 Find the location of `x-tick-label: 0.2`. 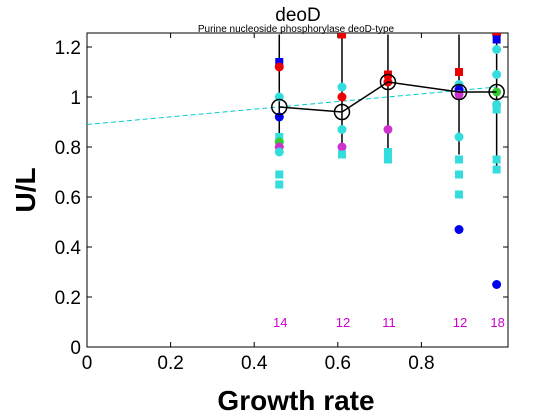

x-tick-label: 0.2 is located at coordinates (170, 363).